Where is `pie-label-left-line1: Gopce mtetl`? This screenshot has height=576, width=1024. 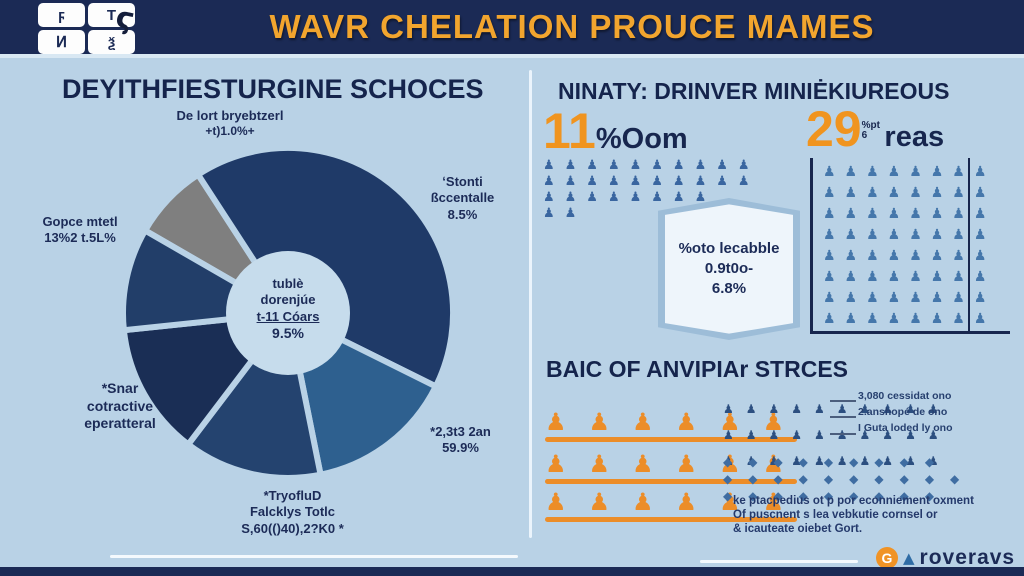 pie-label-left-line1: Gopce mtetl is located at coordinates (80, 221).